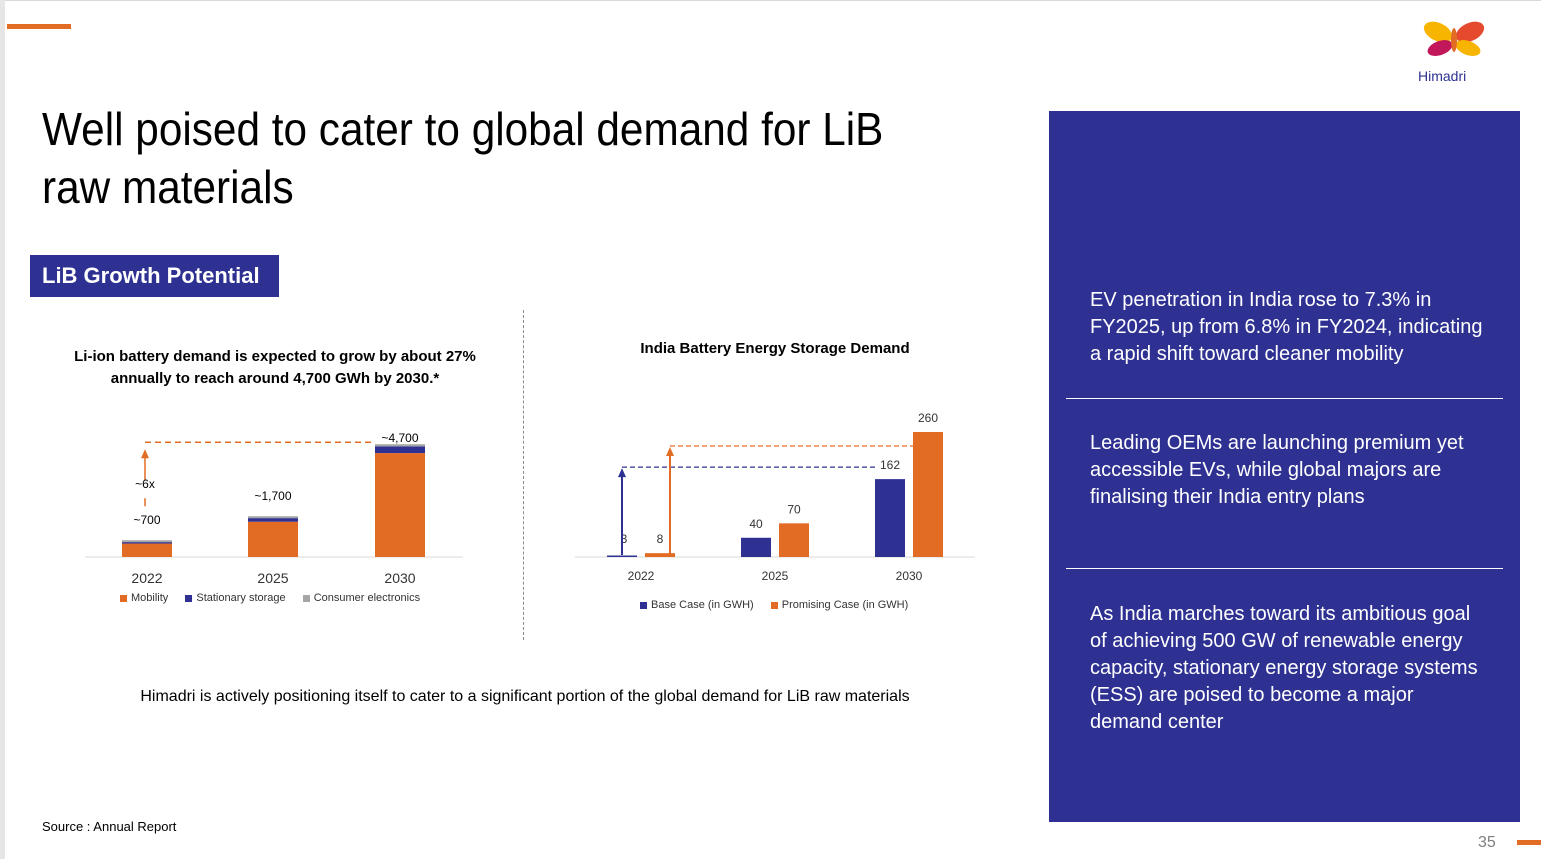  Describe the element at coordinates (756, 547) in the screenshot. I see `bar-base-2025` at that location.